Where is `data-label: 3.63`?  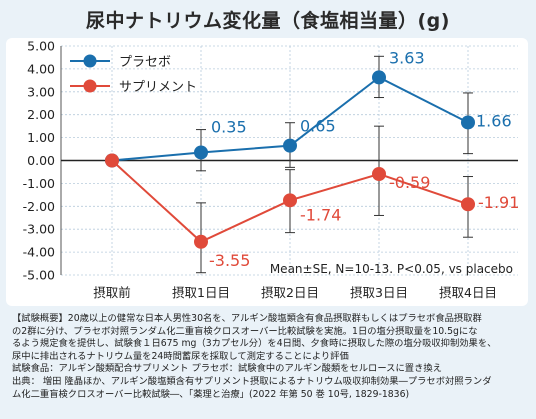
data-label: 3.63 is located at coordinates (407, 57).